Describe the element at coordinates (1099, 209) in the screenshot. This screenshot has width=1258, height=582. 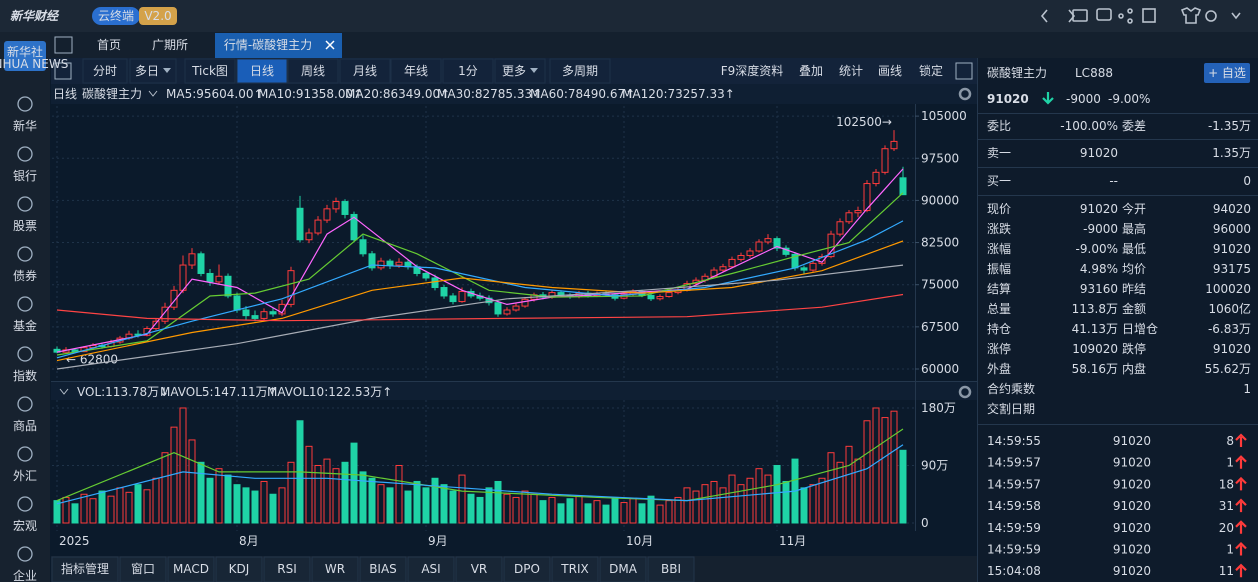
I see `field-value: 91020` at that location.